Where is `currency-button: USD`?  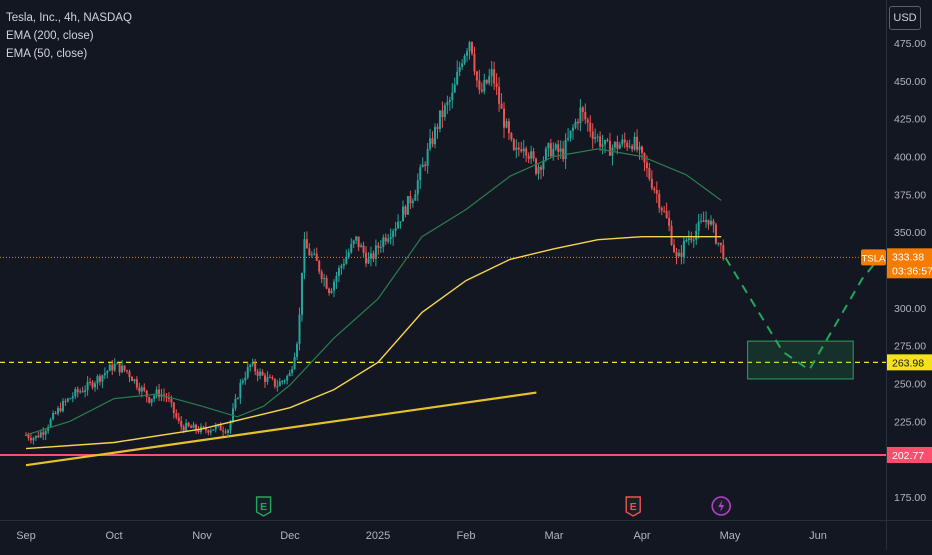
currency-button: USD is located at coordinates (905, 18).